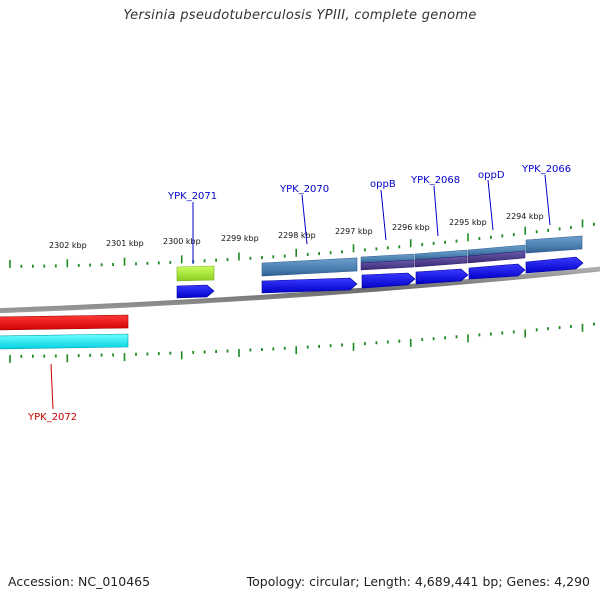 This screenshot has width=600, height=600. What do you see at coordinates (64, 322) in the screenshot?
I see `gene-feature-ypk-2072` at bounding box center [64, 322].